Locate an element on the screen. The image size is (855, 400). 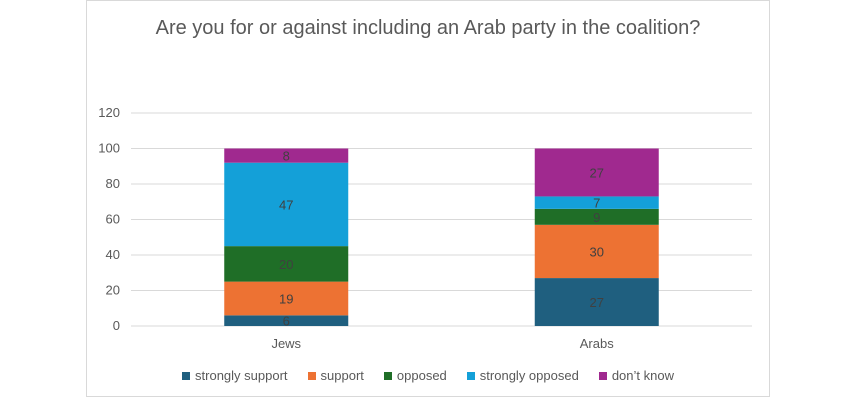
legend-label: strongly support is located at coordinates (241, 375).